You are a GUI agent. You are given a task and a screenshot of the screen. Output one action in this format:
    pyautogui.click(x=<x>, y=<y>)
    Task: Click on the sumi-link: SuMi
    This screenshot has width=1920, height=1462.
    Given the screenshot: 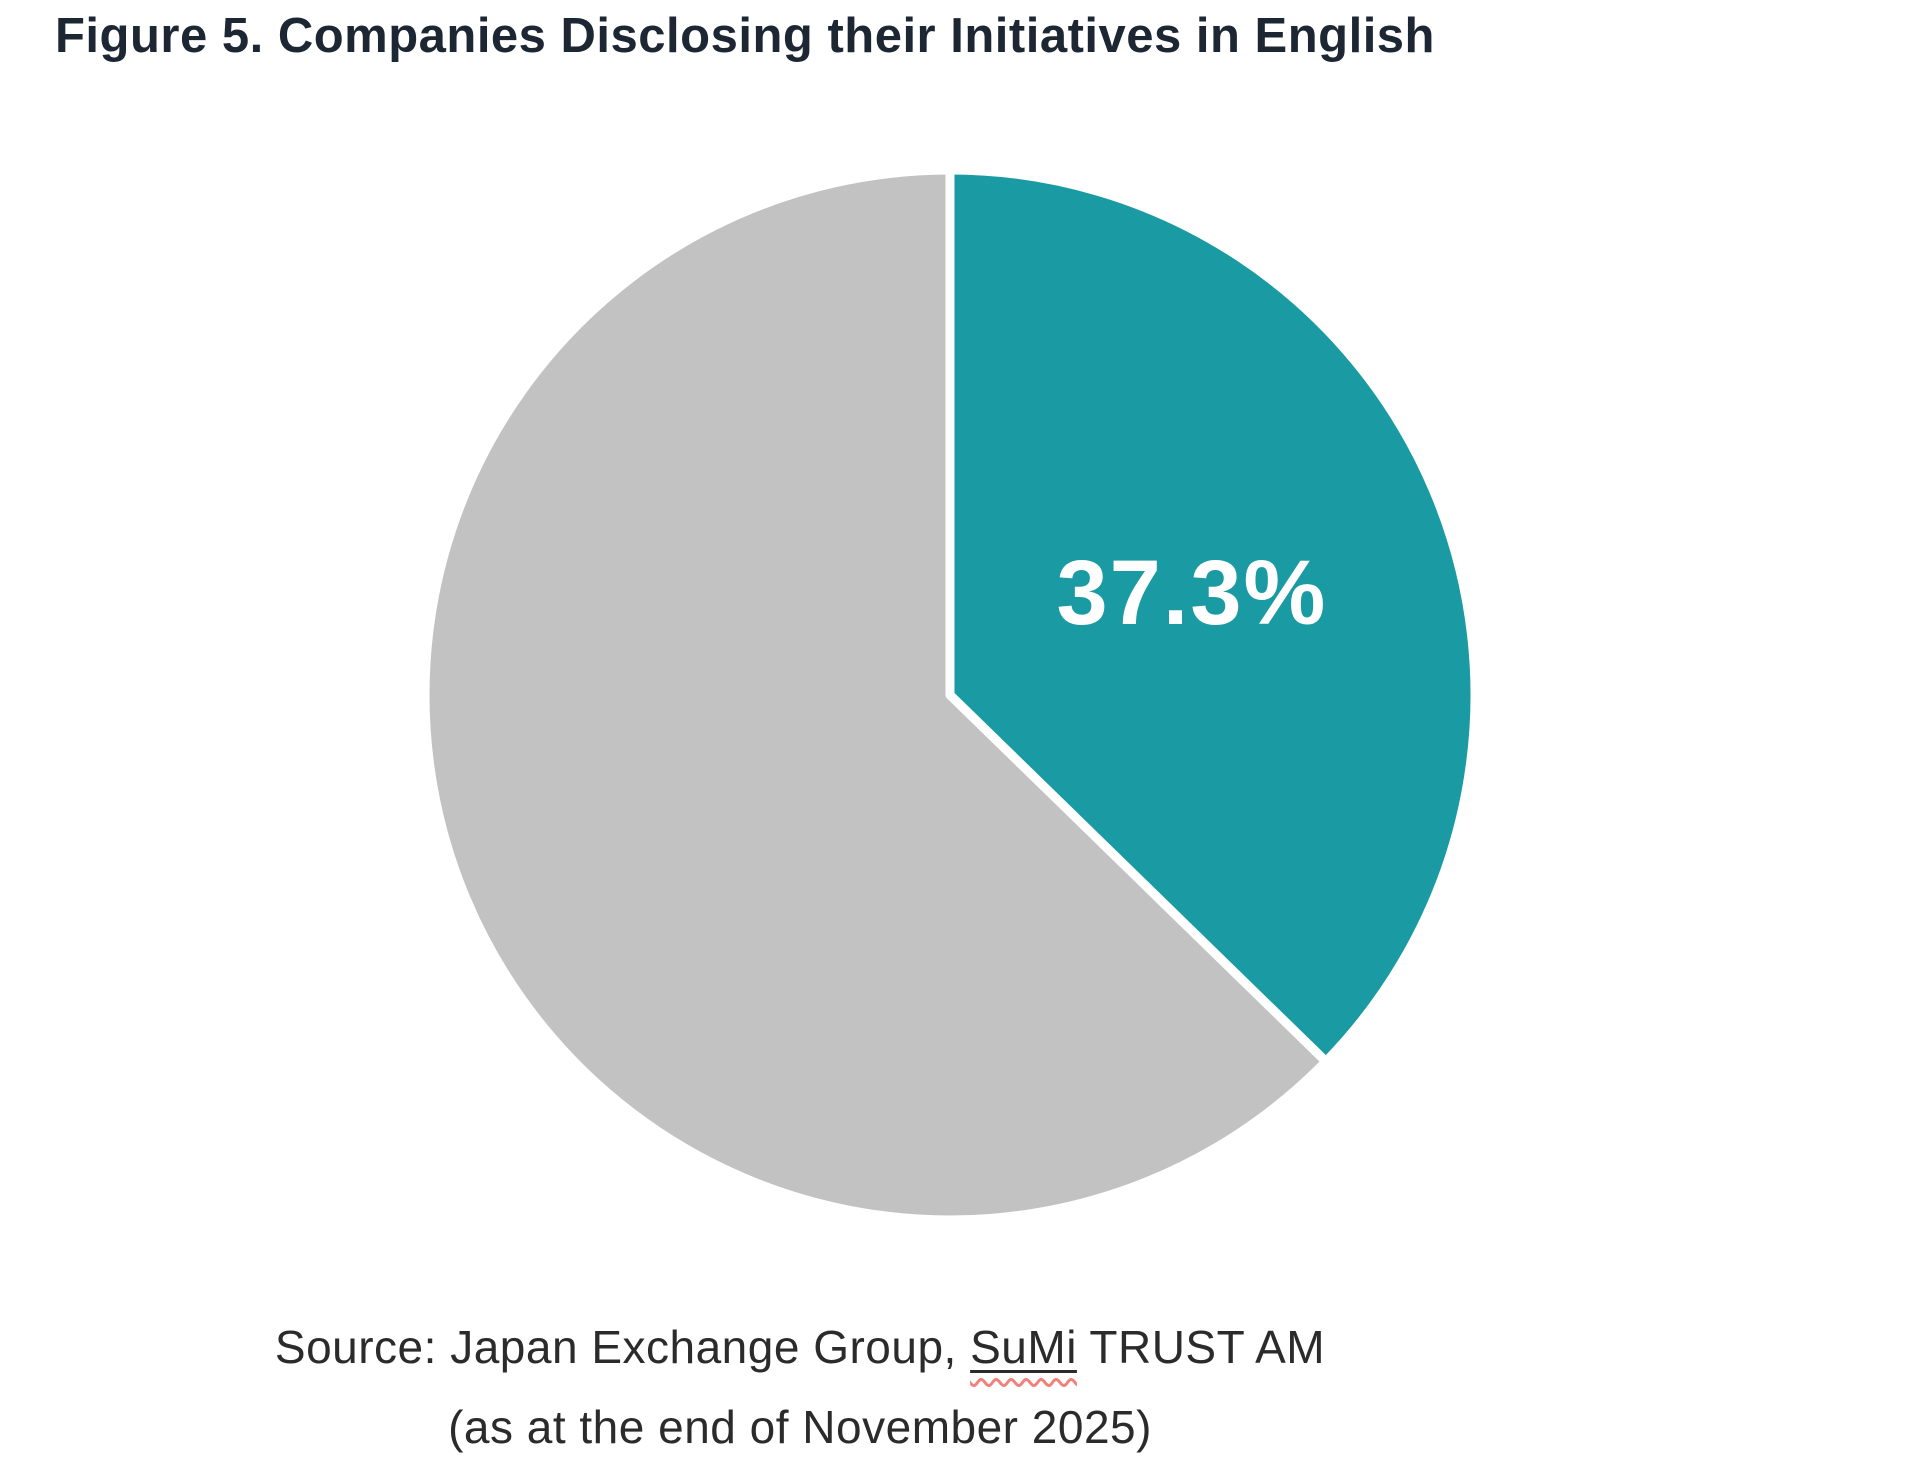 What is the action you would take?
    pyautogui.click(x=1023, y=1347)
    